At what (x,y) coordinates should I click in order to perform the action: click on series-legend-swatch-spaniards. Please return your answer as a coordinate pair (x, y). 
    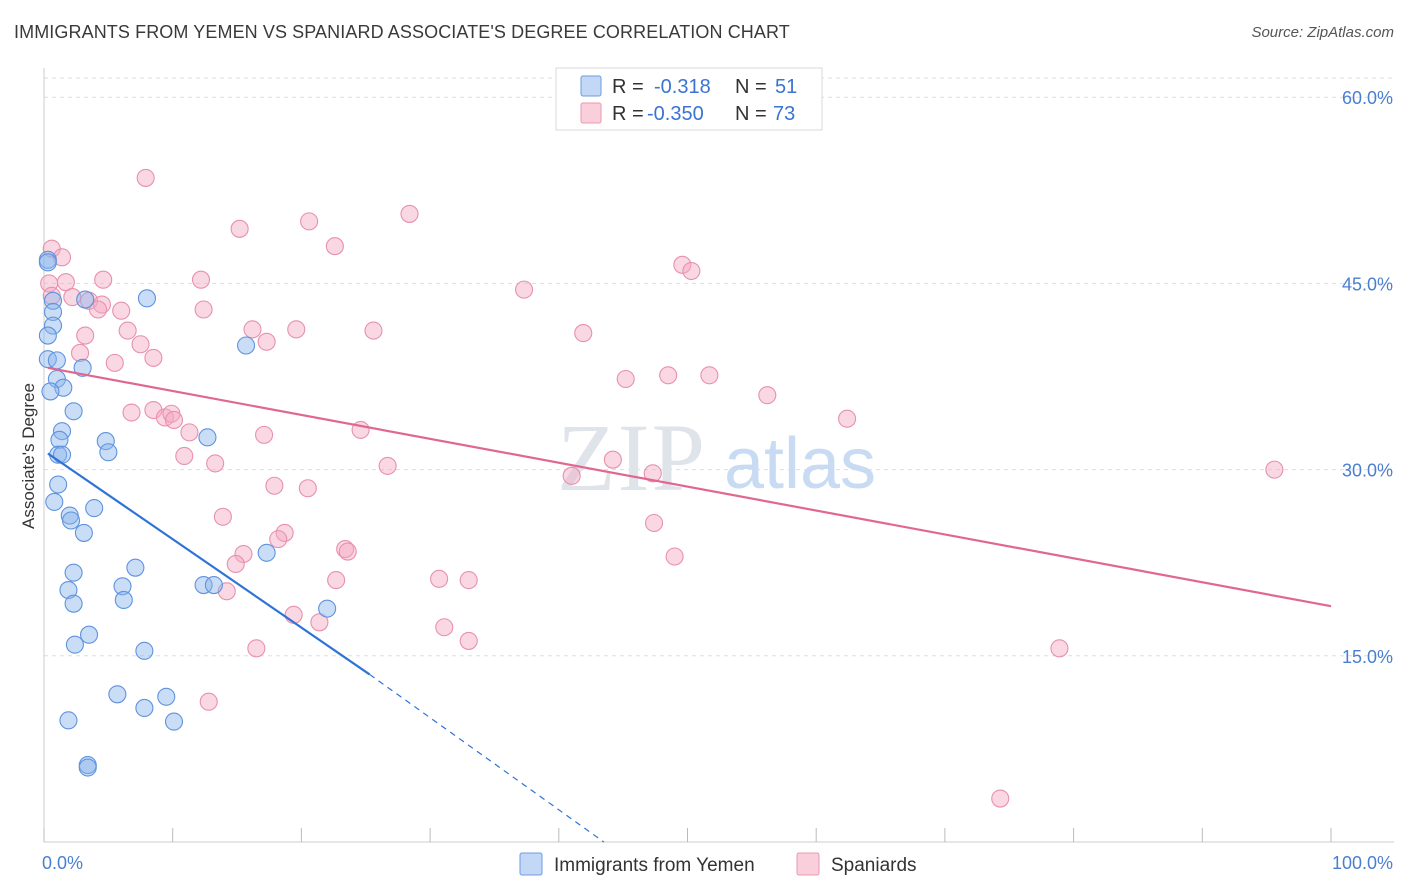
    Looking at the image, I should click on (808, 864).